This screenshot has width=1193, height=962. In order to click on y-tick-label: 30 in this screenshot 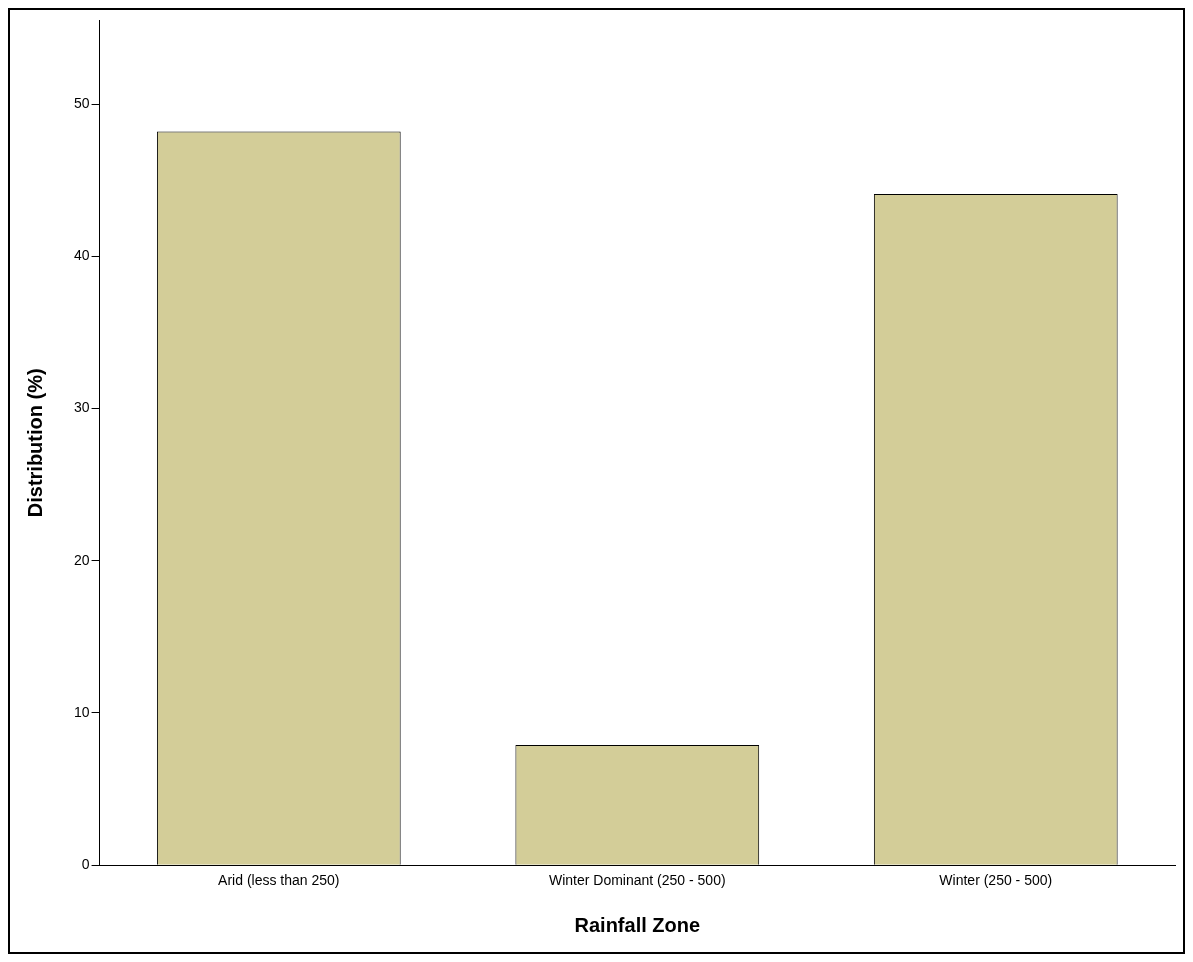, I will do `click(81, 407)`.